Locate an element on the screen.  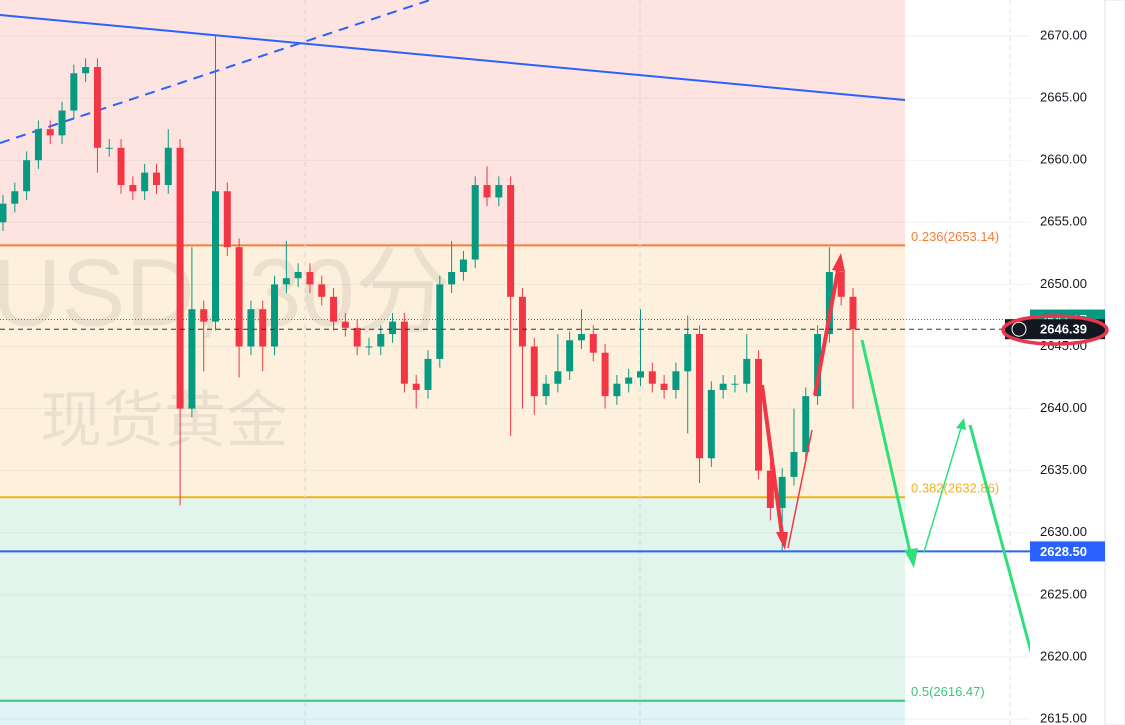
highlight-ellipse is located at coordinates (1055, 330).